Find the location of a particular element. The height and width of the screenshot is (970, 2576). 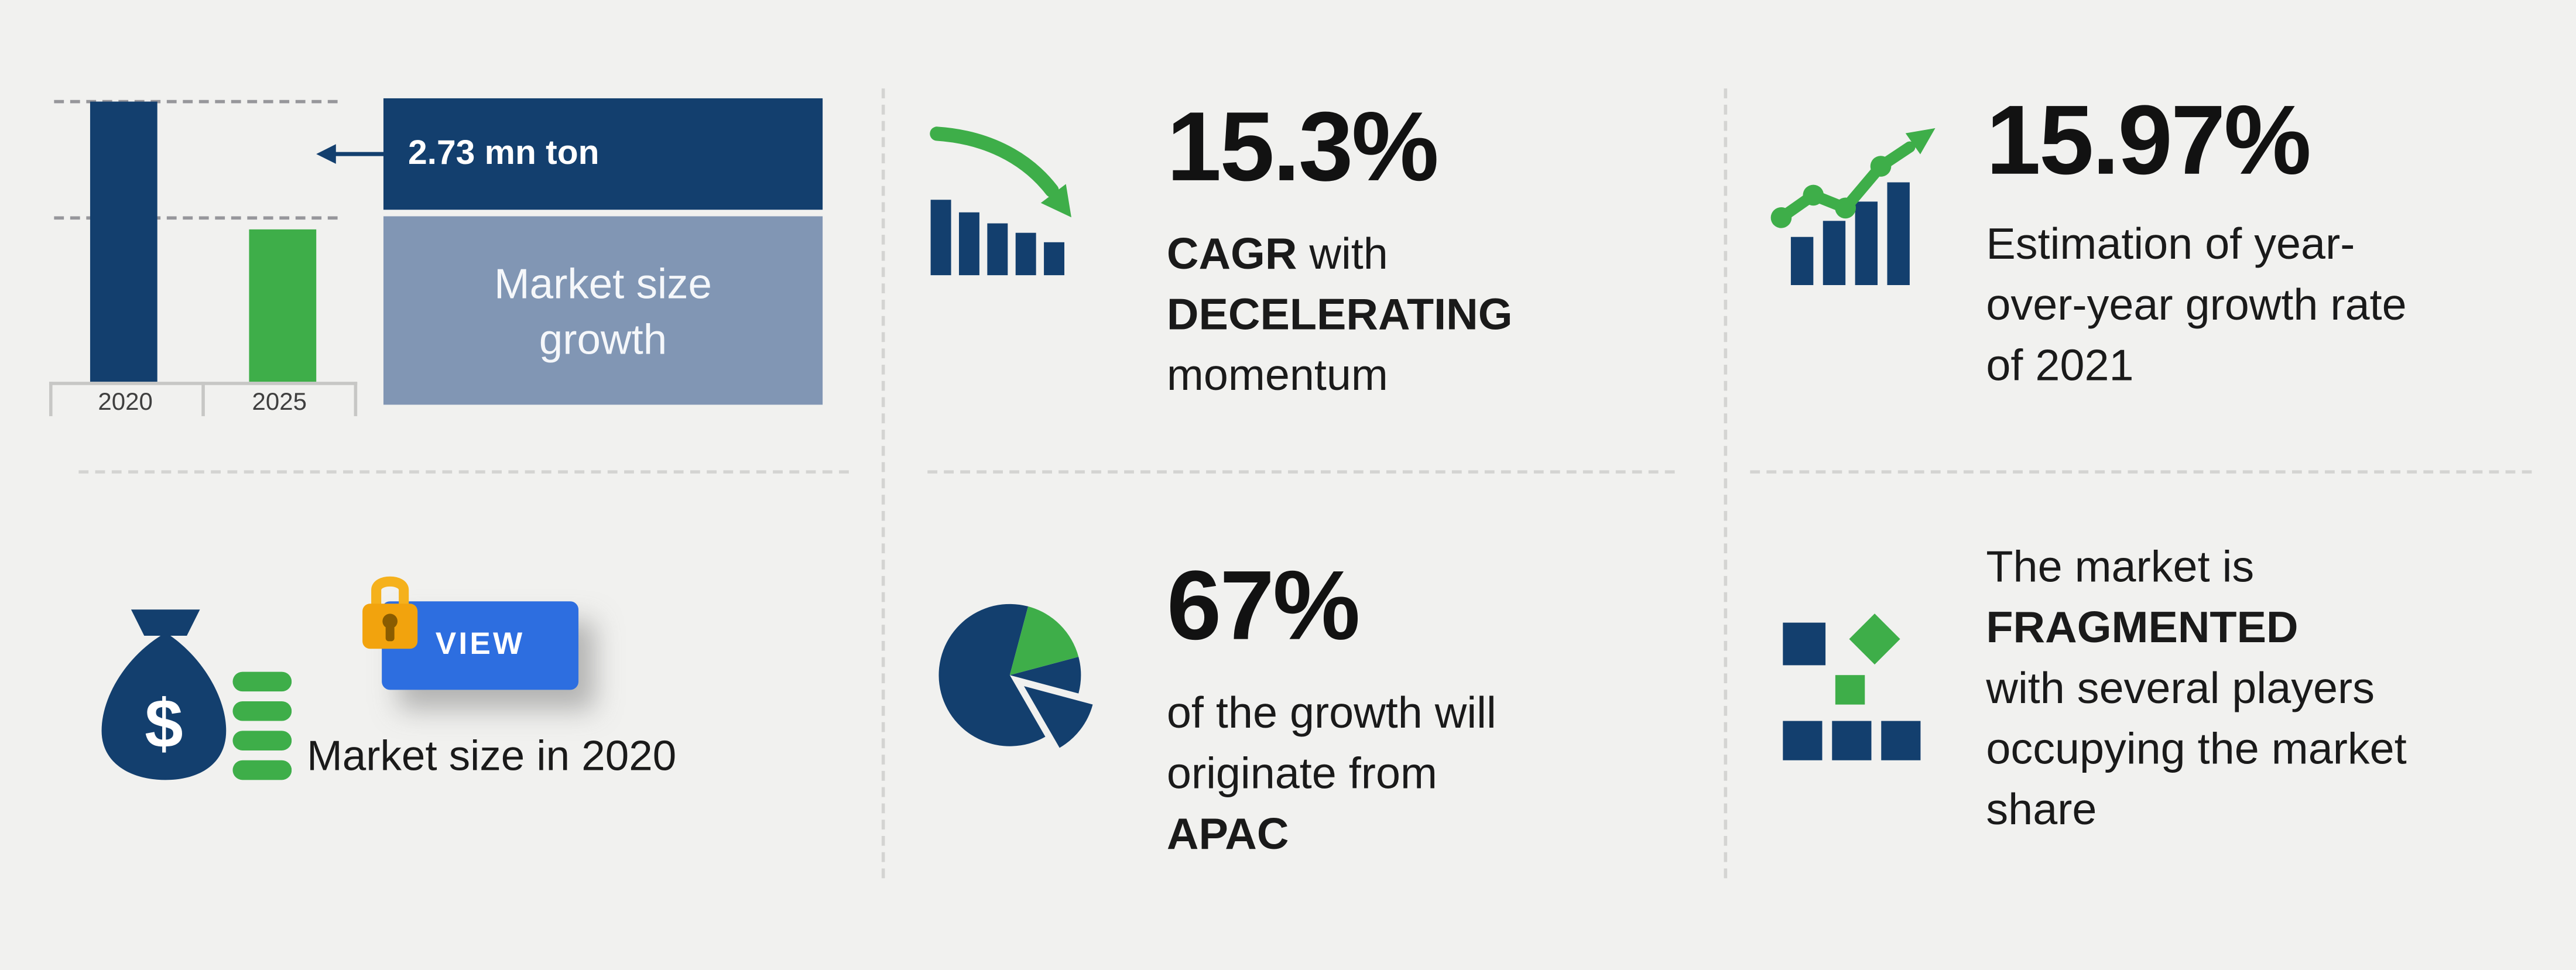

yoy-value: 15.97% is located at coordinates (2148, 140).